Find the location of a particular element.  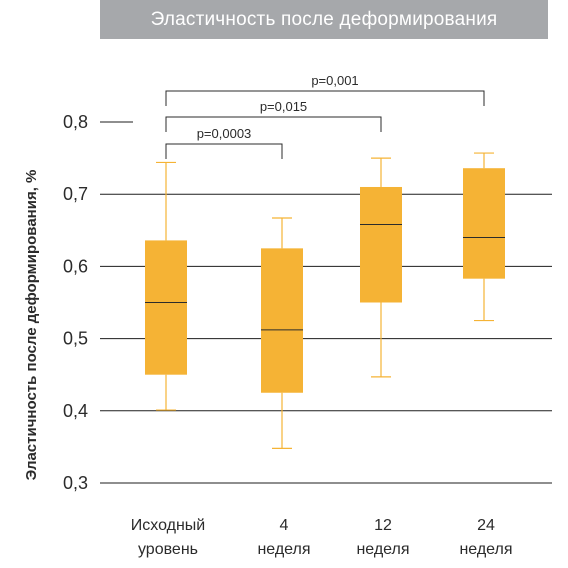

y-tick-label: 0,7 is located at coordinates (75, 194).